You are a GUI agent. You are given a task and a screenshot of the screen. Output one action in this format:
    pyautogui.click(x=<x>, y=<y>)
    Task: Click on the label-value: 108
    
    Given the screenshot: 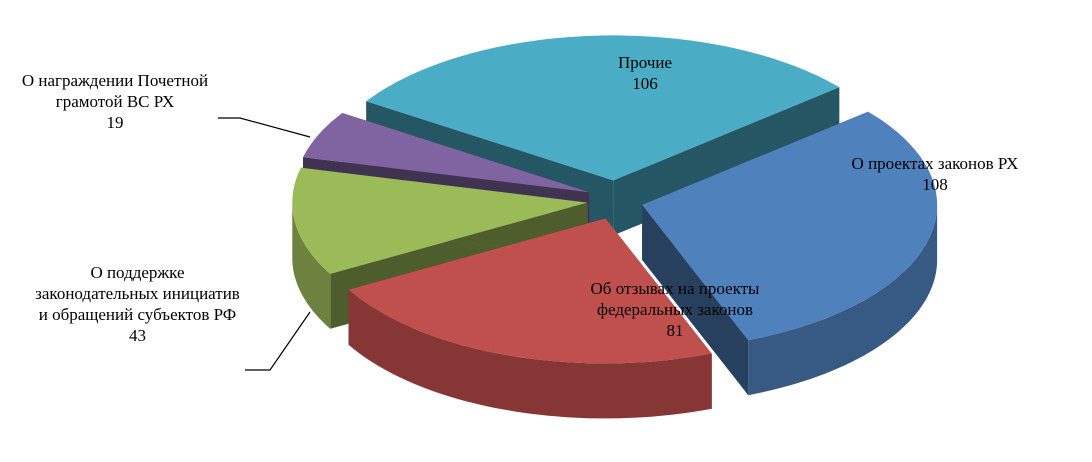 What is the action you would take?
    pyautogui.click(x=935, y=184)
    